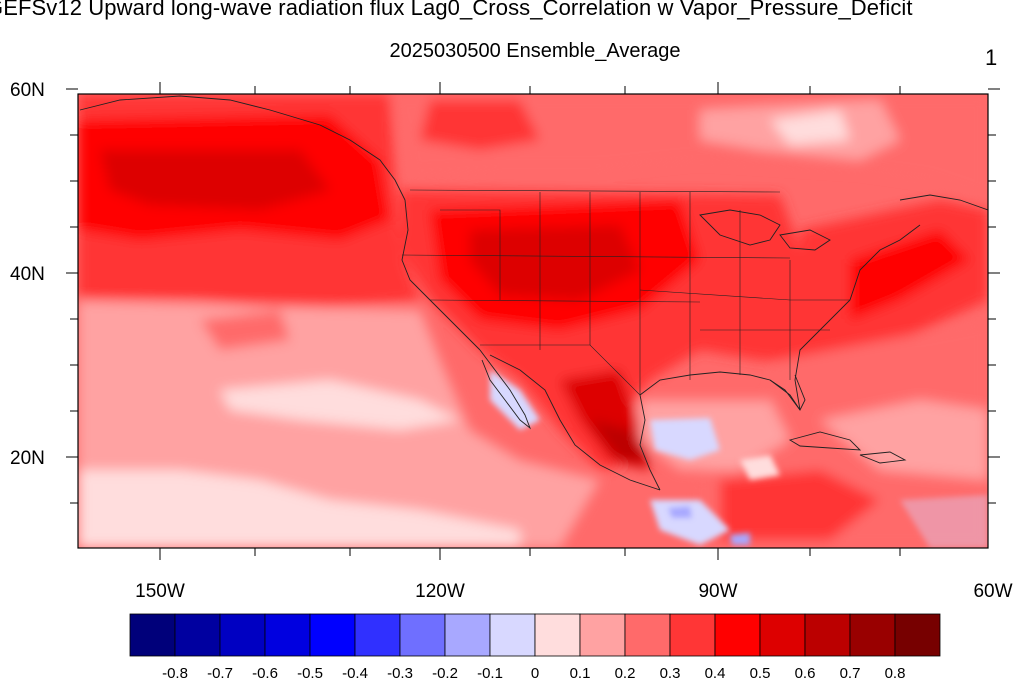 This screenshot has width=1024, height=682. I want to click on panel-number: 1, so click(991, 57).